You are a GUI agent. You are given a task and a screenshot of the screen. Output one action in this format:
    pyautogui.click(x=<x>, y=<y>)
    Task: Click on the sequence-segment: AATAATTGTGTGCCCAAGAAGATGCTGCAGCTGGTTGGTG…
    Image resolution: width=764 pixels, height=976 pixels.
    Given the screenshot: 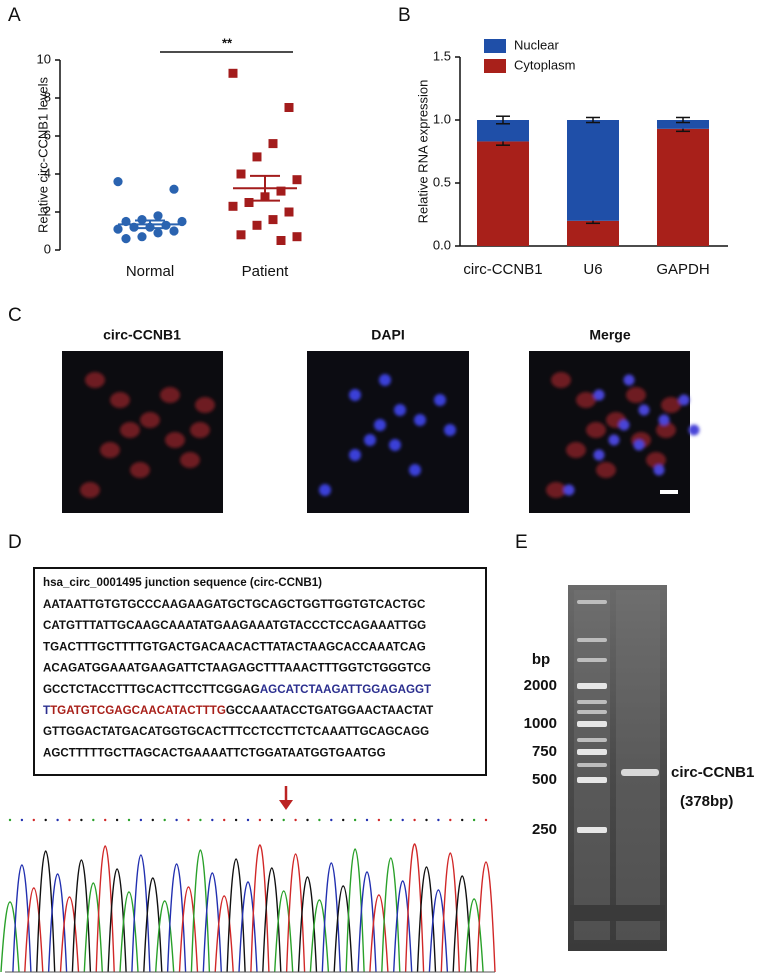 What is the action you would take?
    pyautogui.click(x=234, y=604)
    